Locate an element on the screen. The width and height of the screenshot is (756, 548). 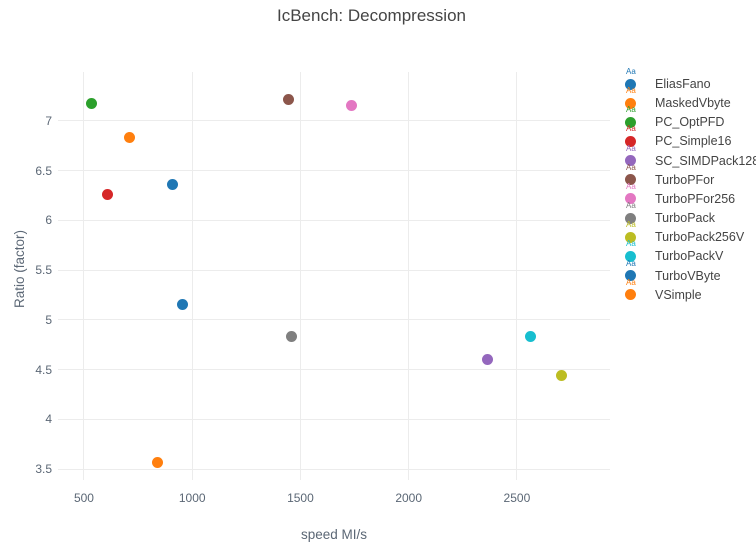
legend-item-turbopfor256: Aa TurboPFor256 is located at coordinates (688, 193).